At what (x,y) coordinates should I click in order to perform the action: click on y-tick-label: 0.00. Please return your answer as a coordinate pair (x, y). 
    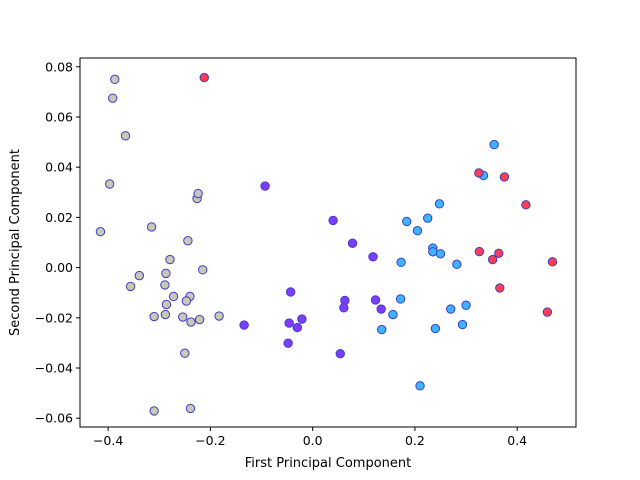
    Looking at the image, I should click on (59, 267).